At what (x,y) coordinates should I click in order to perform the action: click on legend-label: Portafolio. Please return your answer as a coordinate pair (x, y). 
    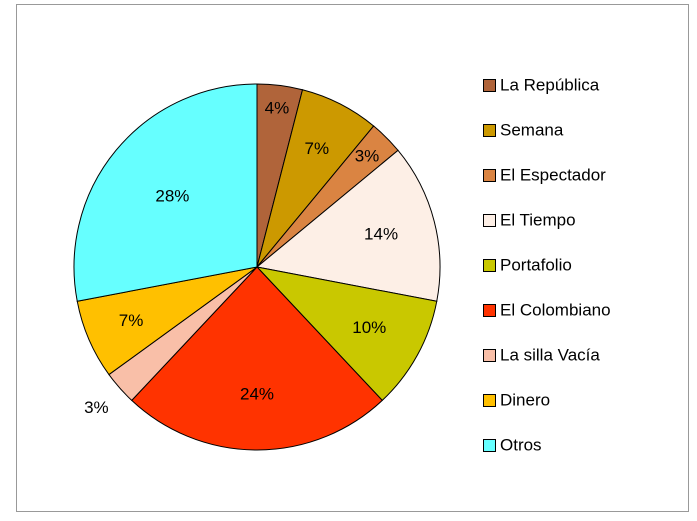
    Looking at the image, I should click on (536, 264).